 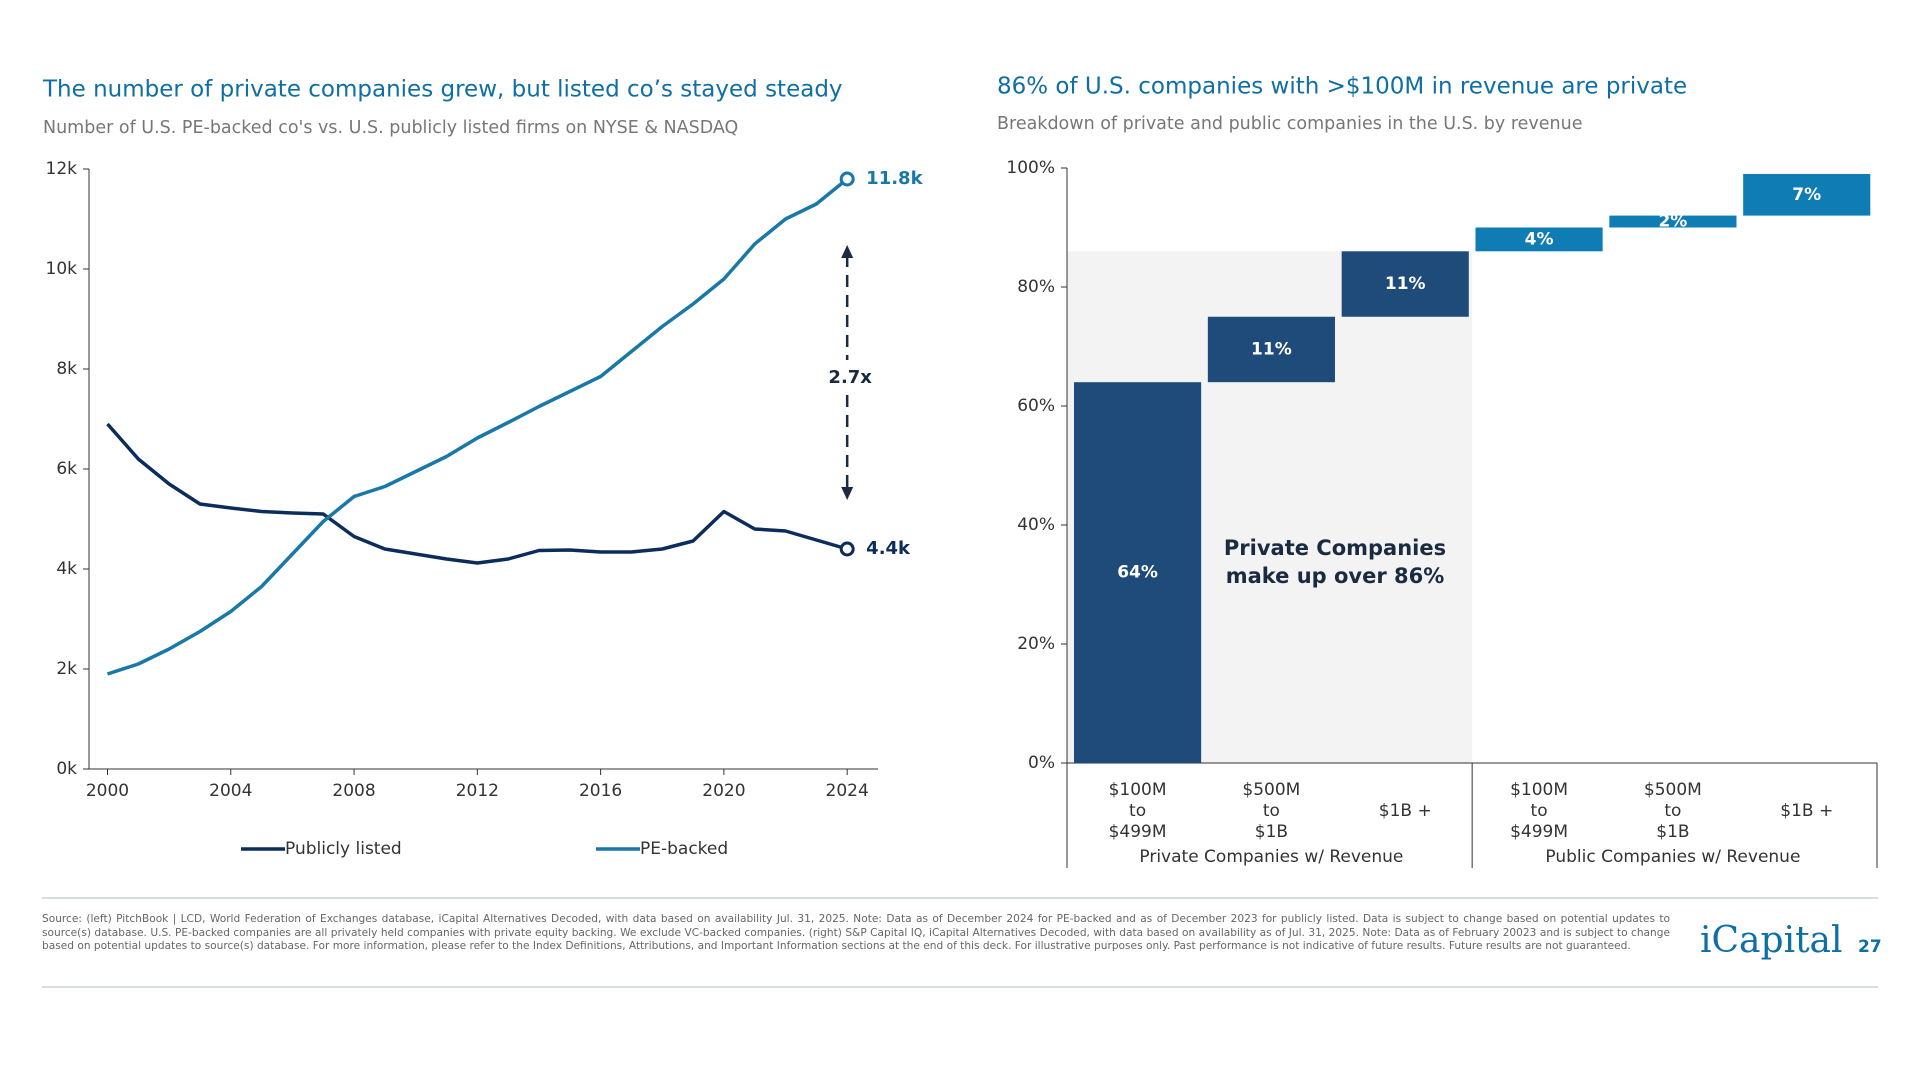 I want to click on annotation: 2.7x, so click(x=850, y=377).